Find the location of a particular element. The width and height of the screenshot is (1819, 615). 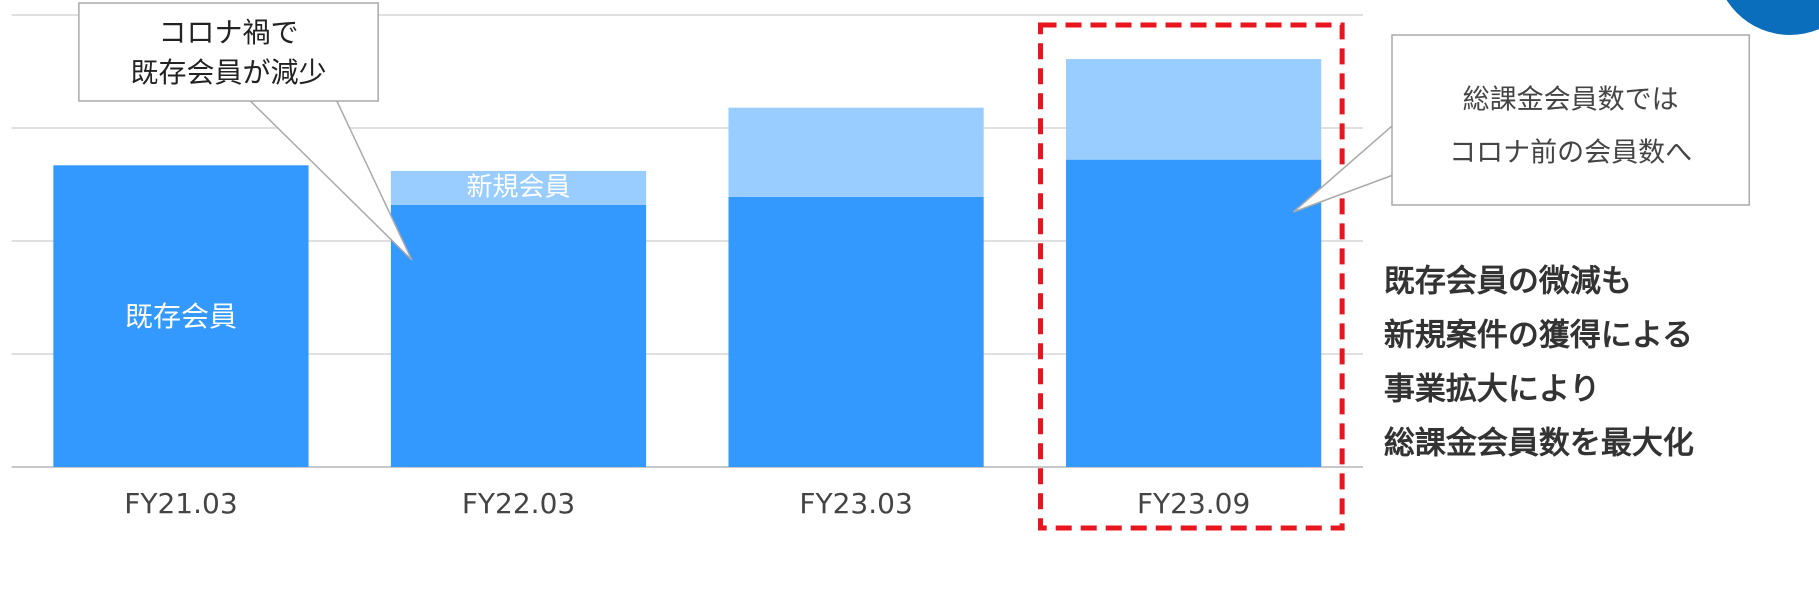

side-note: 事業拡大により is located at coordinates (1492, 390).